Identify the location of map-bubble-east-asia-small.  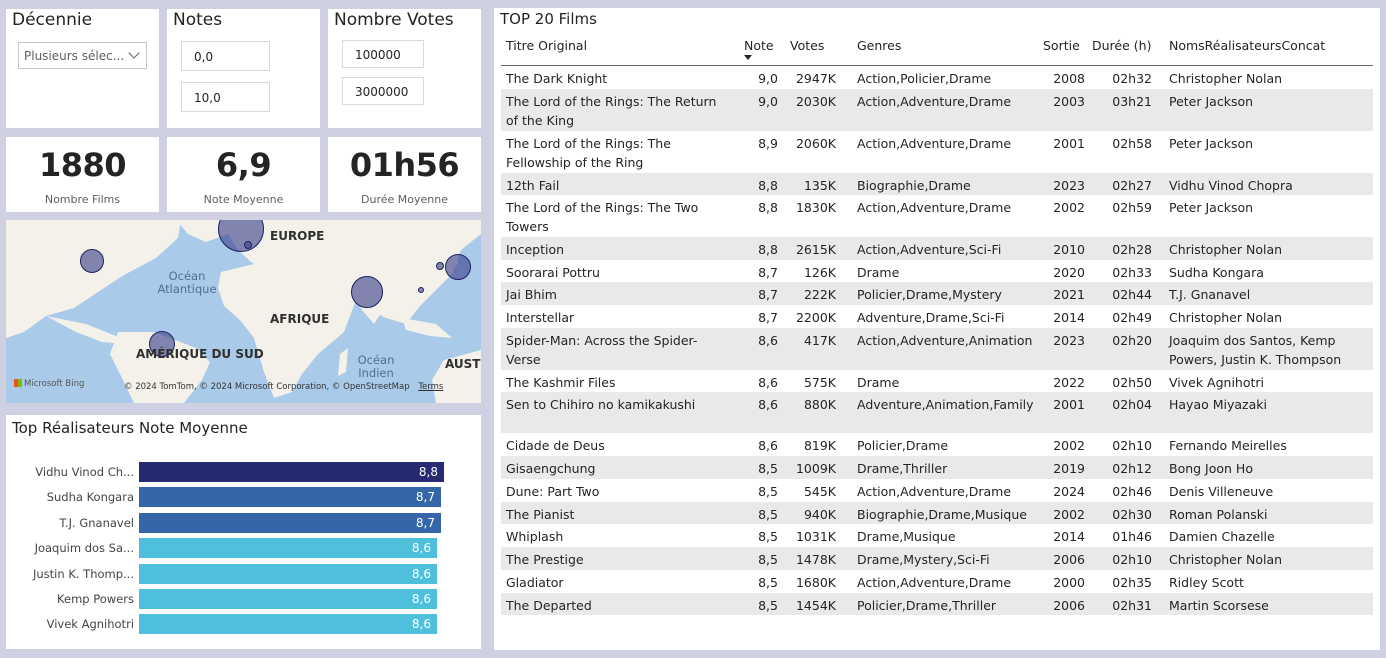
(440, 266).